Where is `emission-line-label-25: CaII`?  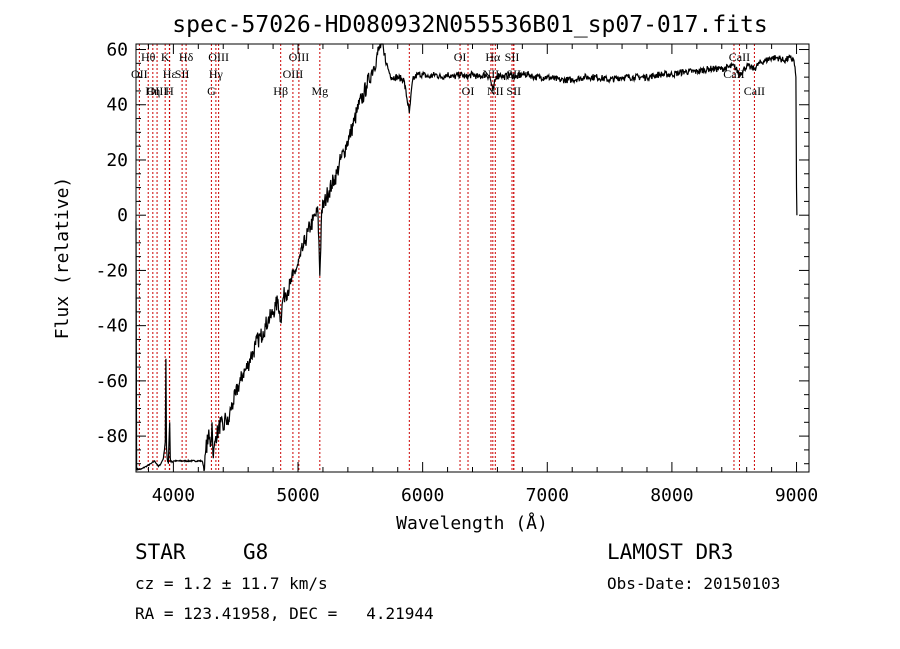
emission-line-label-25: CaII is located at coordinates (739, 57).